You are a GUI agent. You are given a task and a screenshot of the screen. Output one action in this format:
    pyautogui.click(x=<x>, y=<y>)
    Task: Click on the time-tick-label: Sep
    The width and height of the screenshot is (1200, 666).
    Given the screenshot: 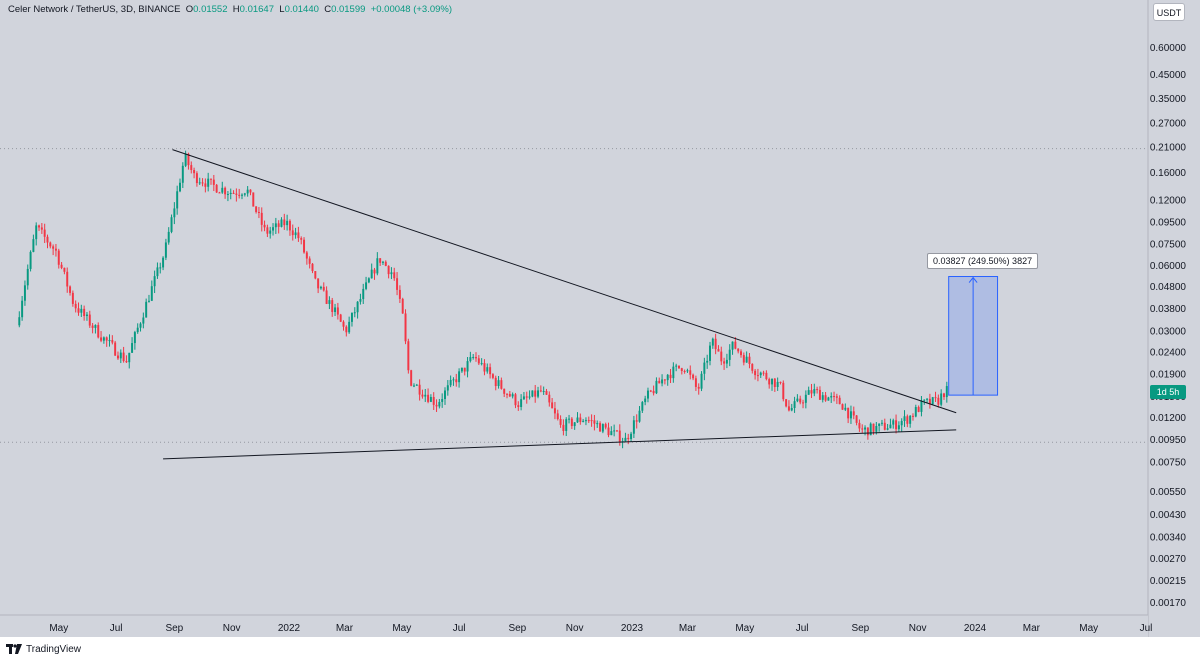 What is the action you would take?
    pyautogui.click(x=517, y=628)
    